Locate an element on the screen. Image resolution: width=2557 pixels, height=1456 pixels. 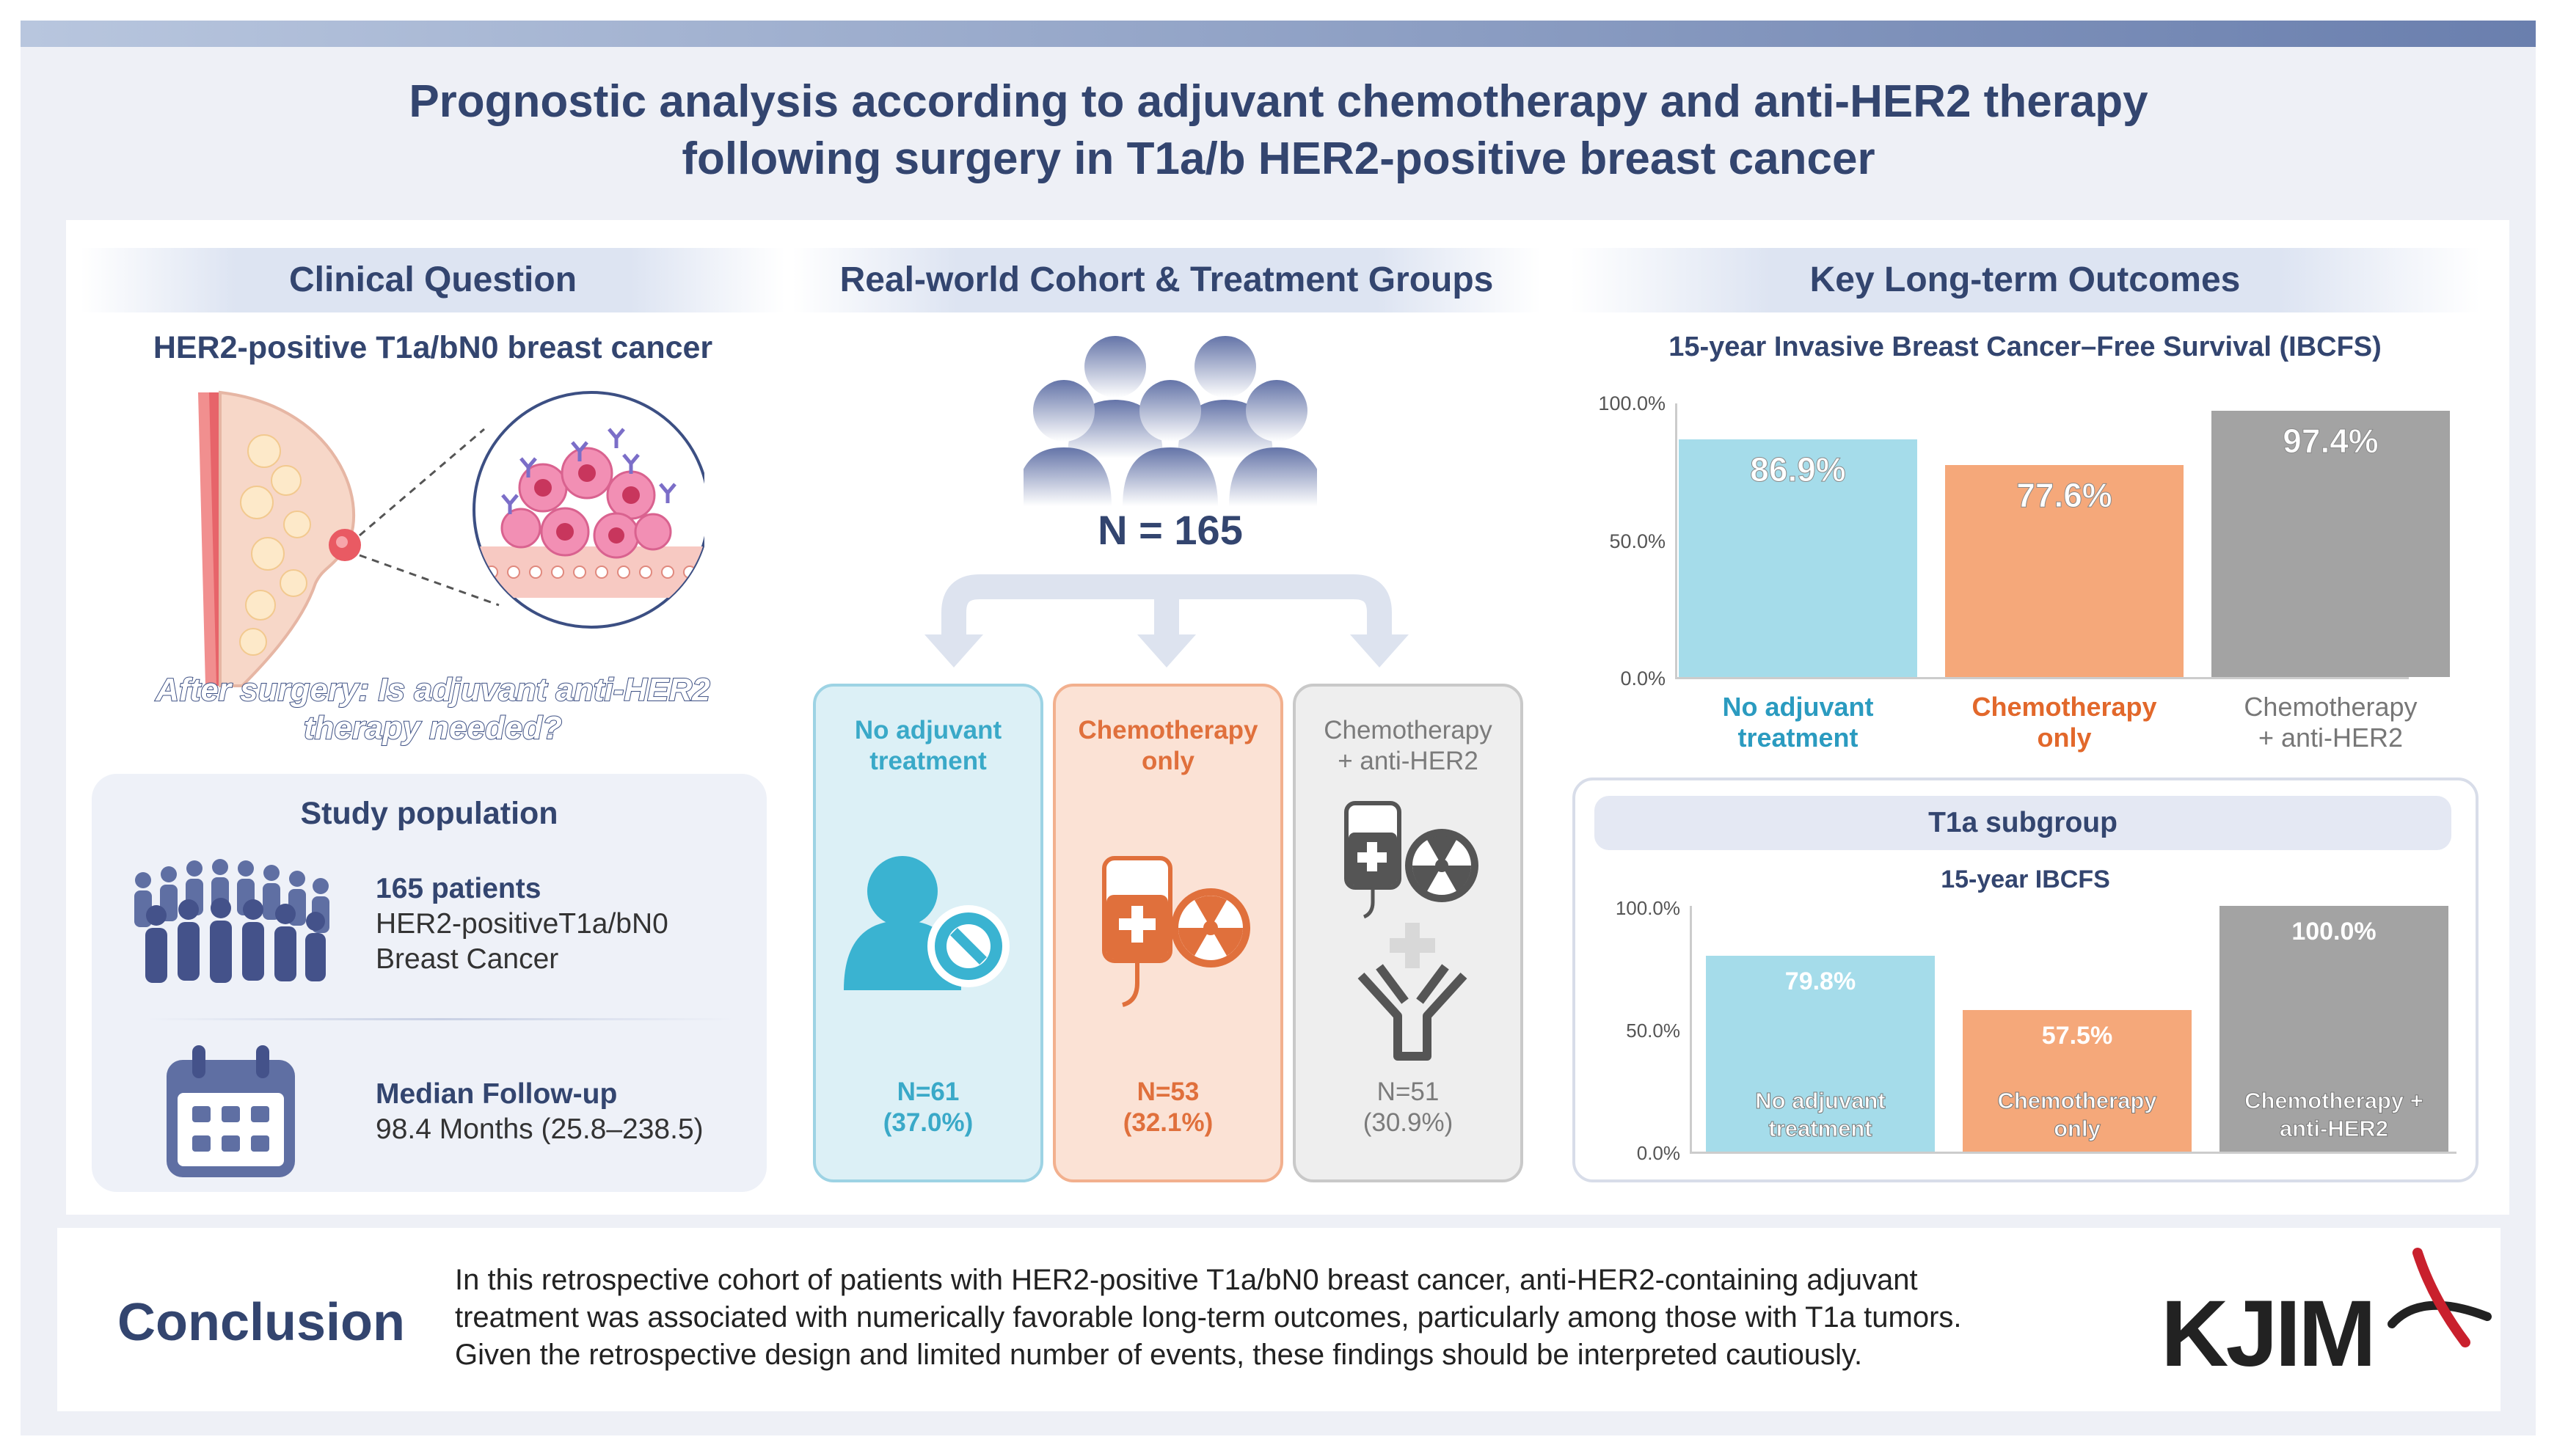
top-accent-bar is located at coordinates (1278, 34).